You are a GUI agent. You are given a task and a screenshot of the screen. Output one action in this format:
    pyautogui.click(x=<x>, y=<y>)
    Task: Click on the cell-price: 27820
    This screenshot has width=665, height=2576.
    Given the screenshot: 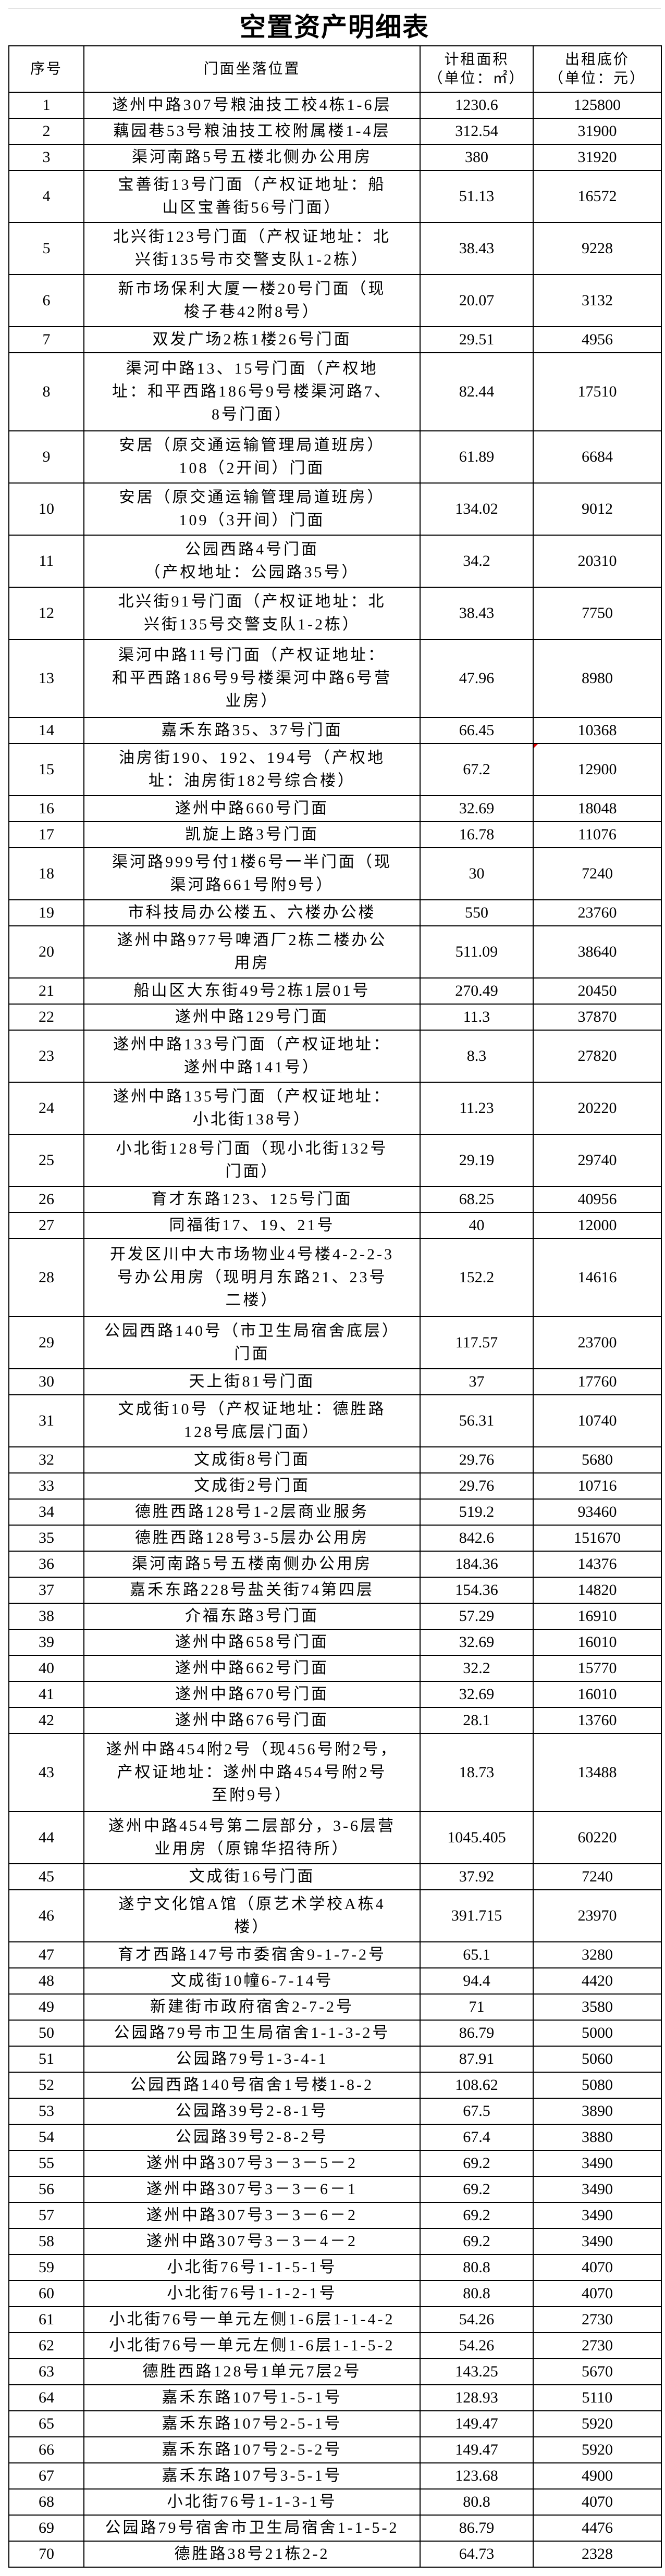 What is the action you would take?
    pyautogui.click(x=597, y=1056)
    